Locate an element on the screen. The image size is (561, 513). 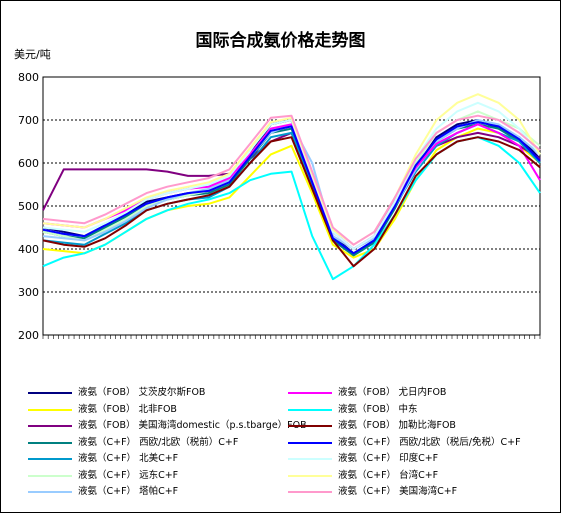
chart-title: 国际合成氨价格走势图 is located at coordinates (280, 41).